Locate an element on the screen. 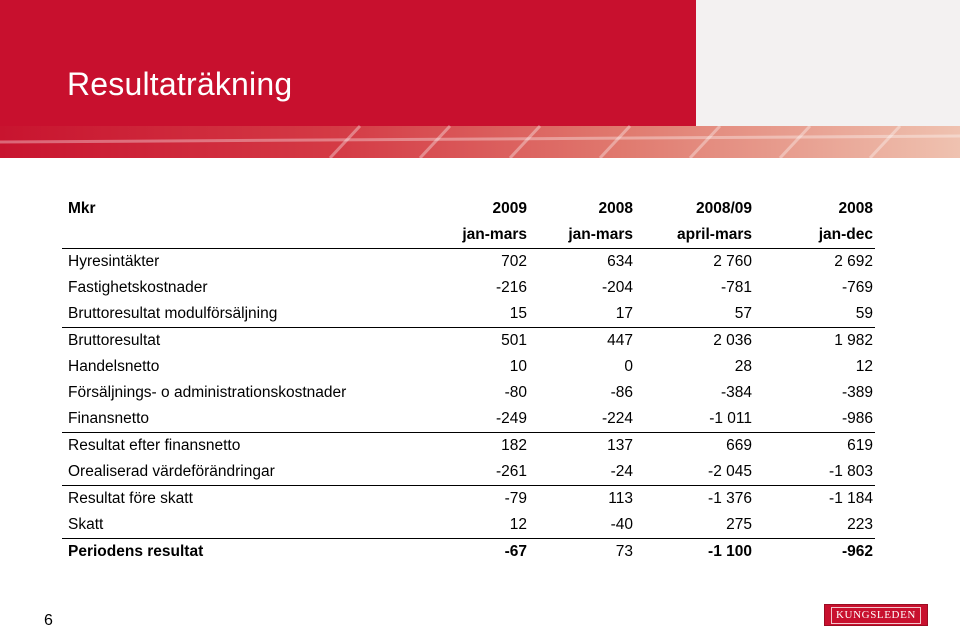 The image size is (960, 630). row-value: 634 is located at coordinates (620, 261).